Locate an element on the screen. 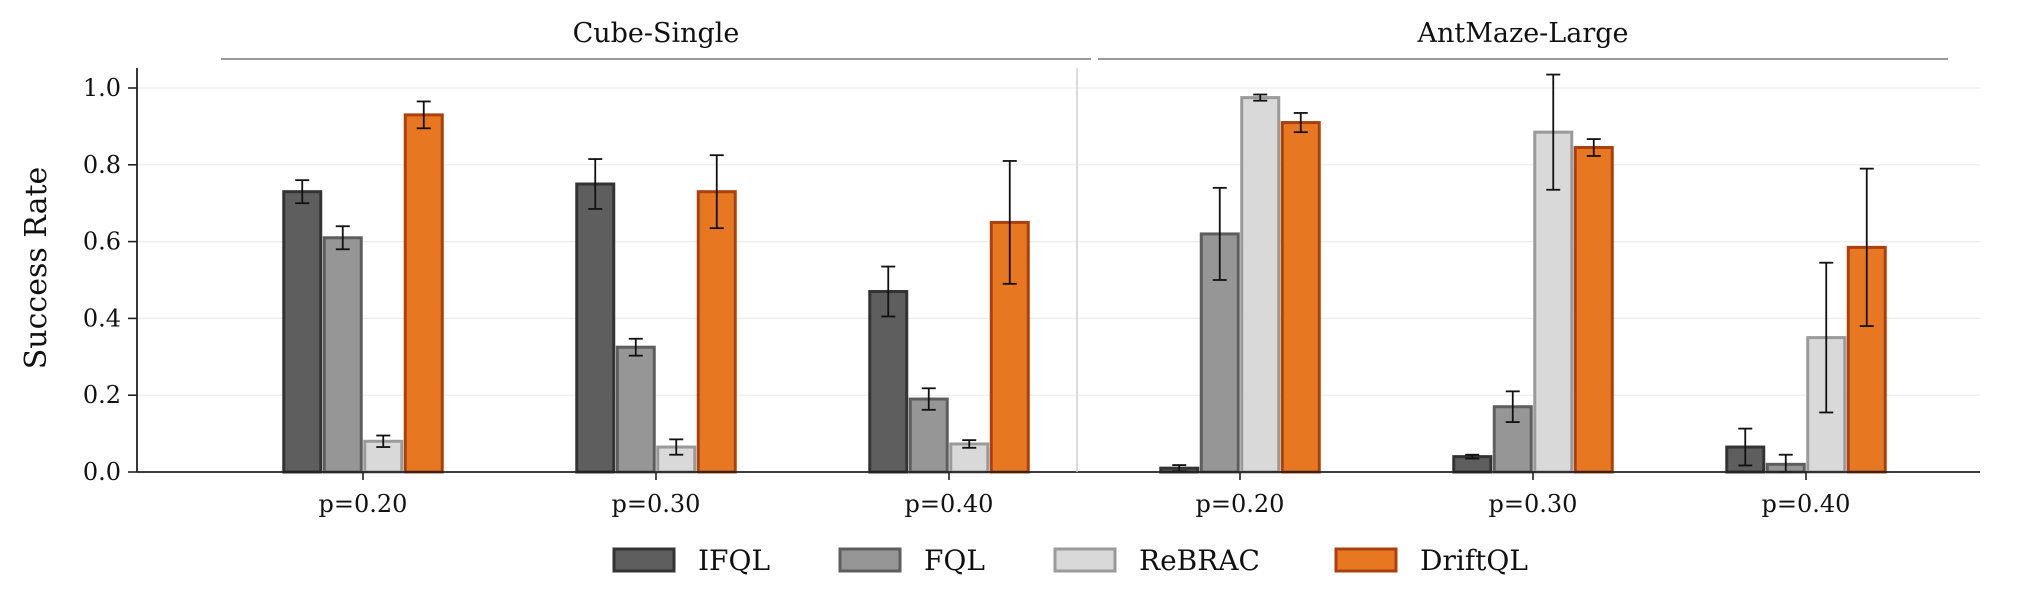  legend-swatch-ifql is located at coordinates (644, 560).